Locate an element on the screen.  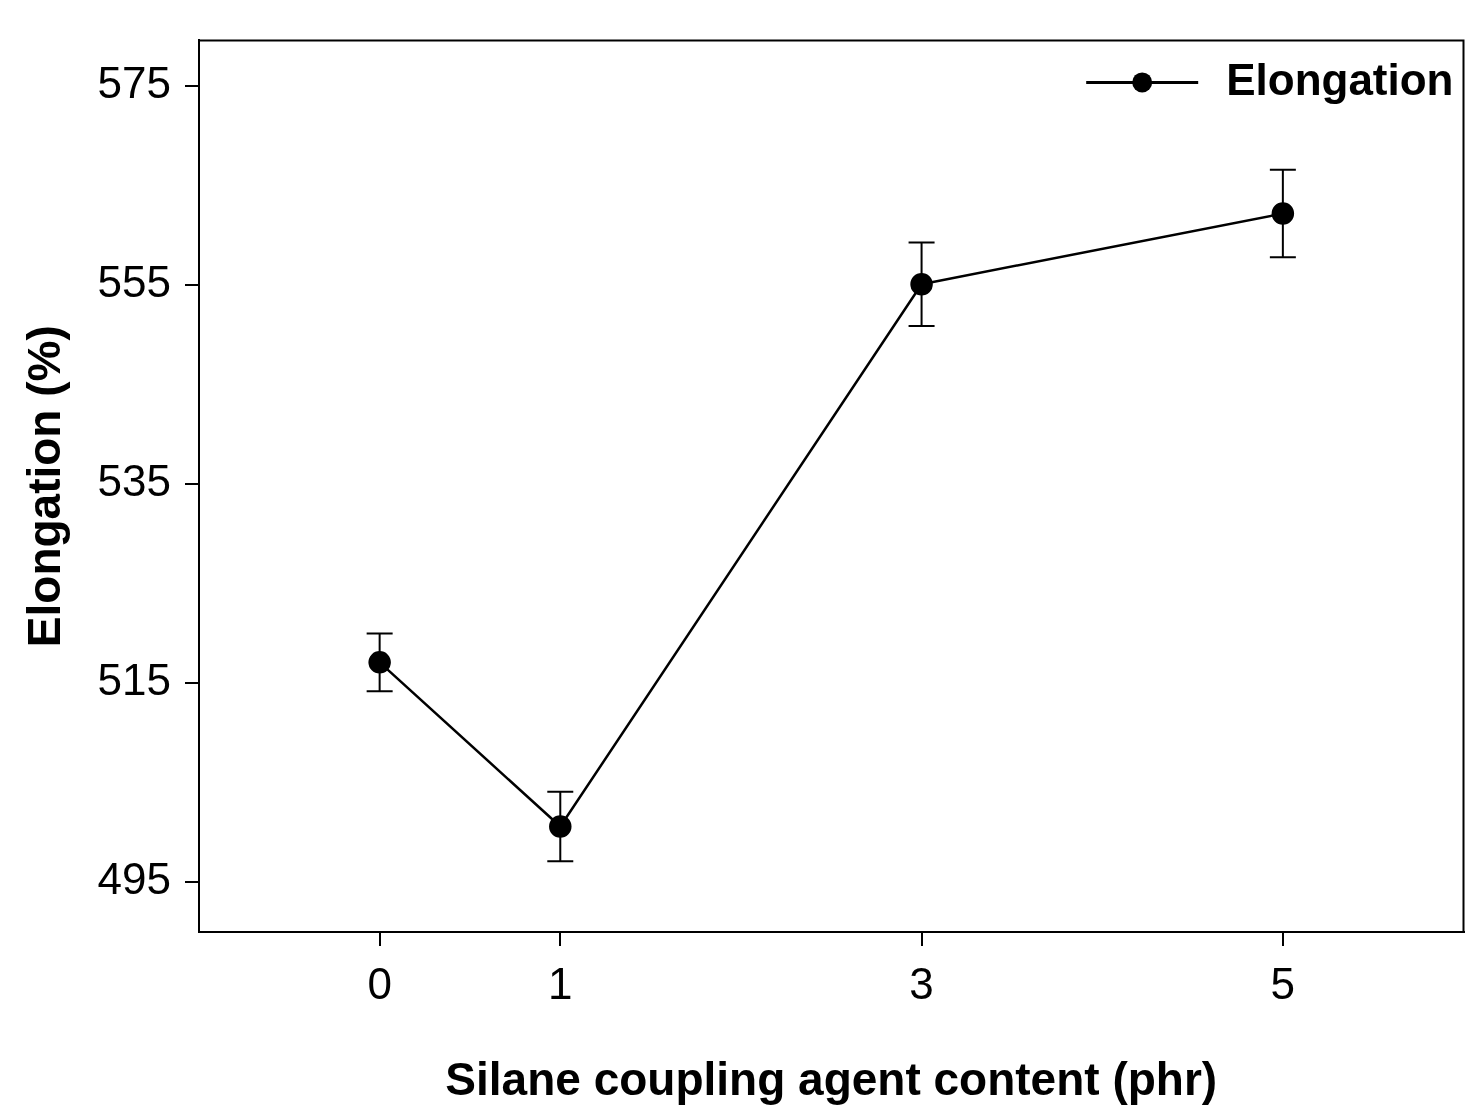
y-axis-title: Elongation (%) is located at coordinates (44, 486).